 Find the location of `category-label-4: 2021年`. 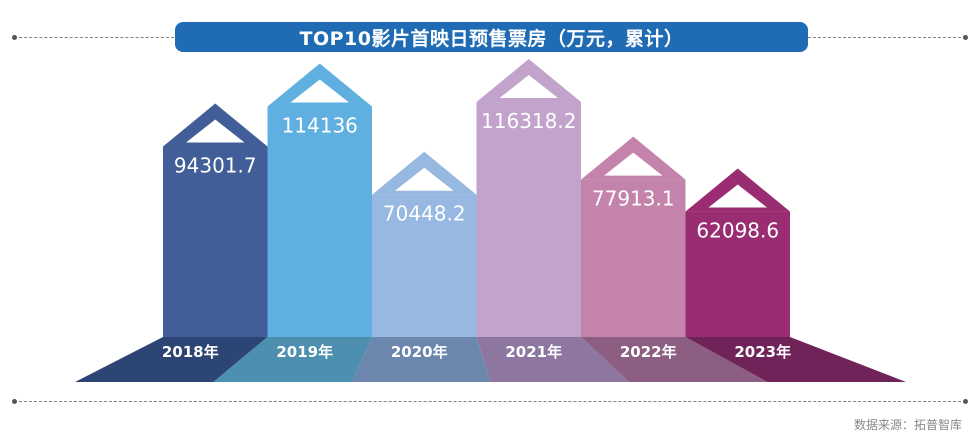

category-label-4: 2021年 is located at coordinates (533, 352).